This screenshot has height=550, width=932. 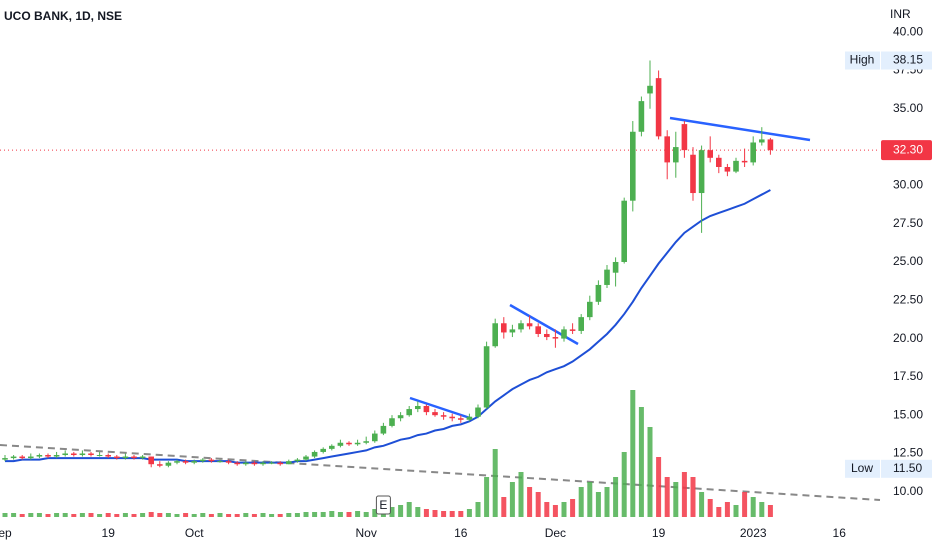 What do you see at coordinates (63, 16) in the screenshot?
I see `chart-title: UCO BANK, 1D, NSE` at bounding box center [63, 16].